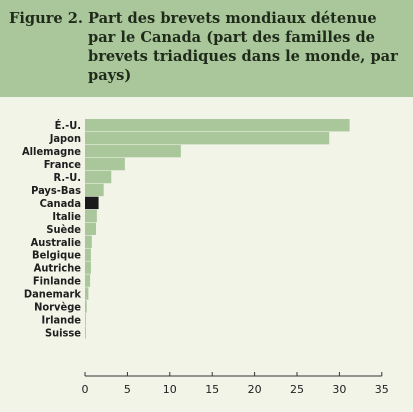 This screenshot has height=412, width=413. What do you see at coordinates (170, 389) in the screenshot?
I see `x-tick-label: 10` at bounding box center [170, 389].